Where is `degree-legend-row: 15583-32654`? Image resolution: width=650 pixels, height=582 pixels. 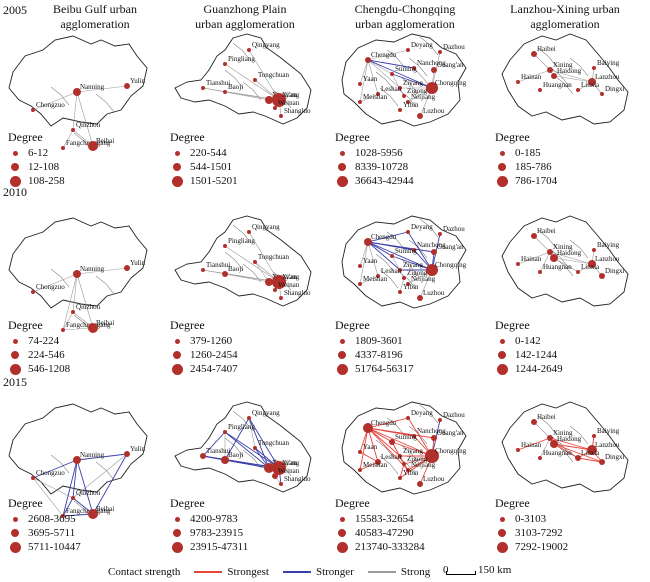
degree-legend-row: 15583-32654 is located at coordinates (380, 519).